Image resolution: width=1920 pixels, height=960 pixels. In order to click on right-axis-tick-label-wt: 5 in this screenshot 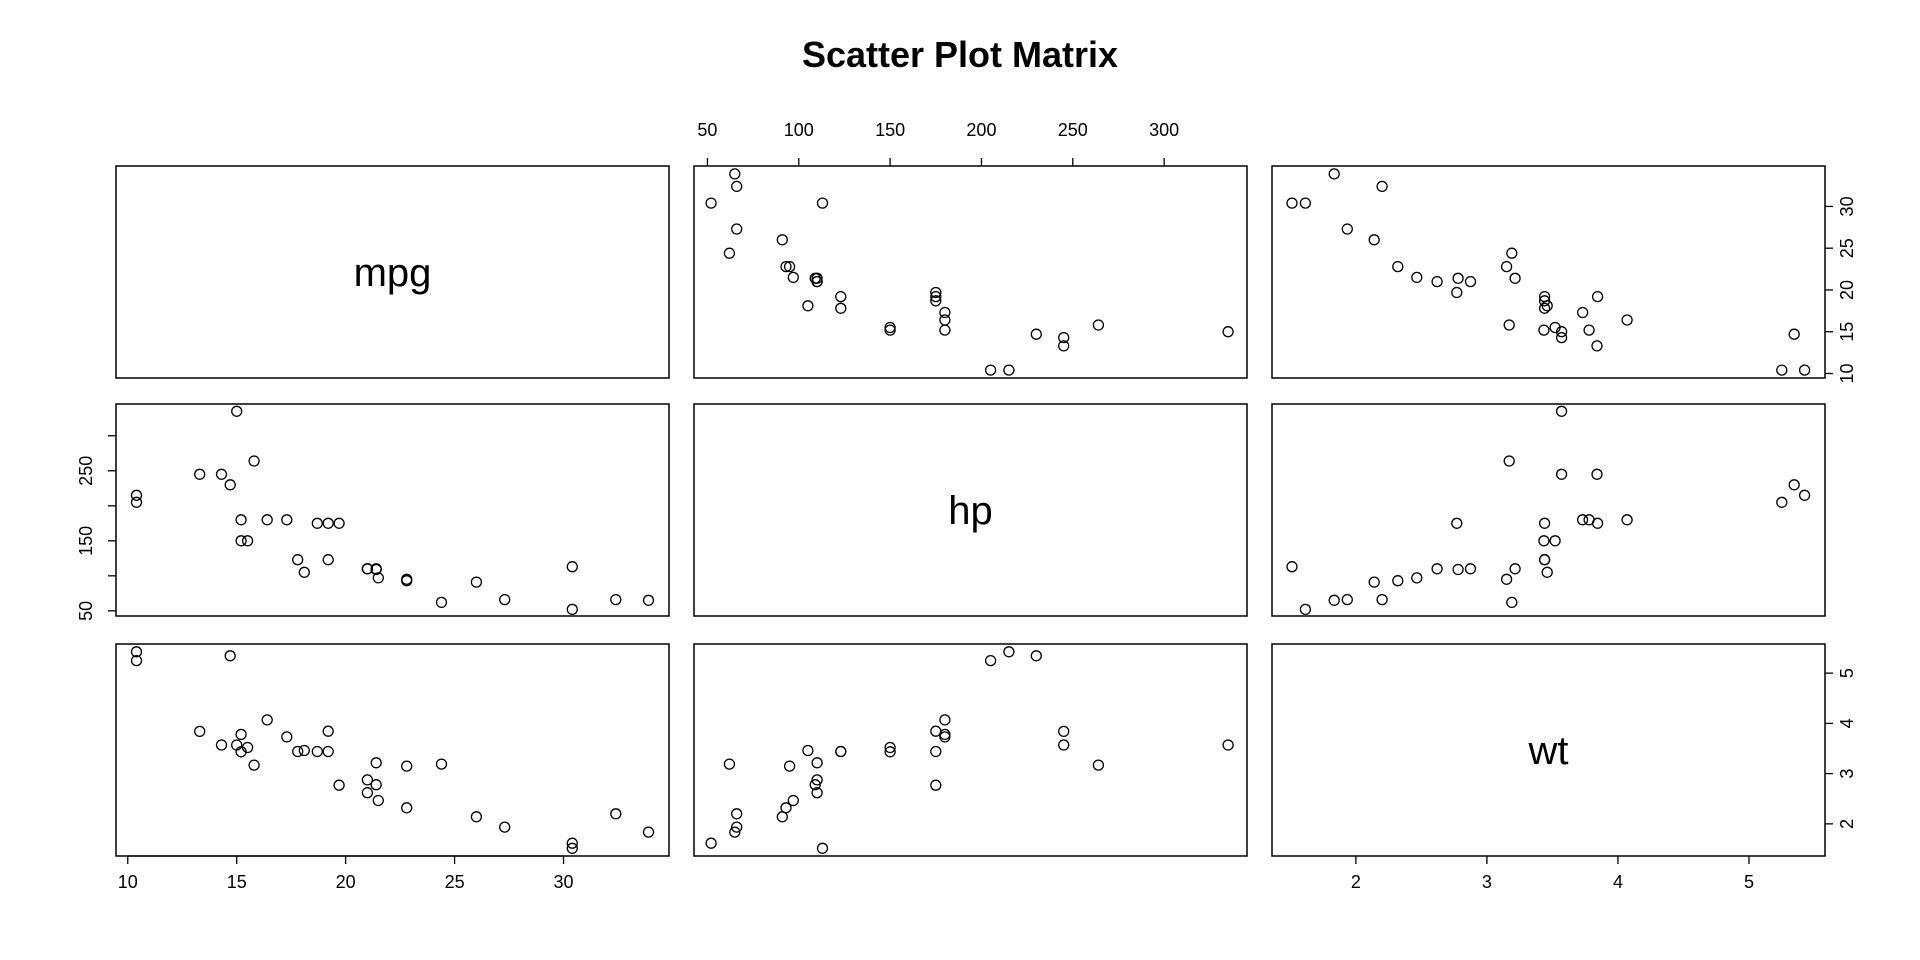, I will do `click(1847, 673)`.